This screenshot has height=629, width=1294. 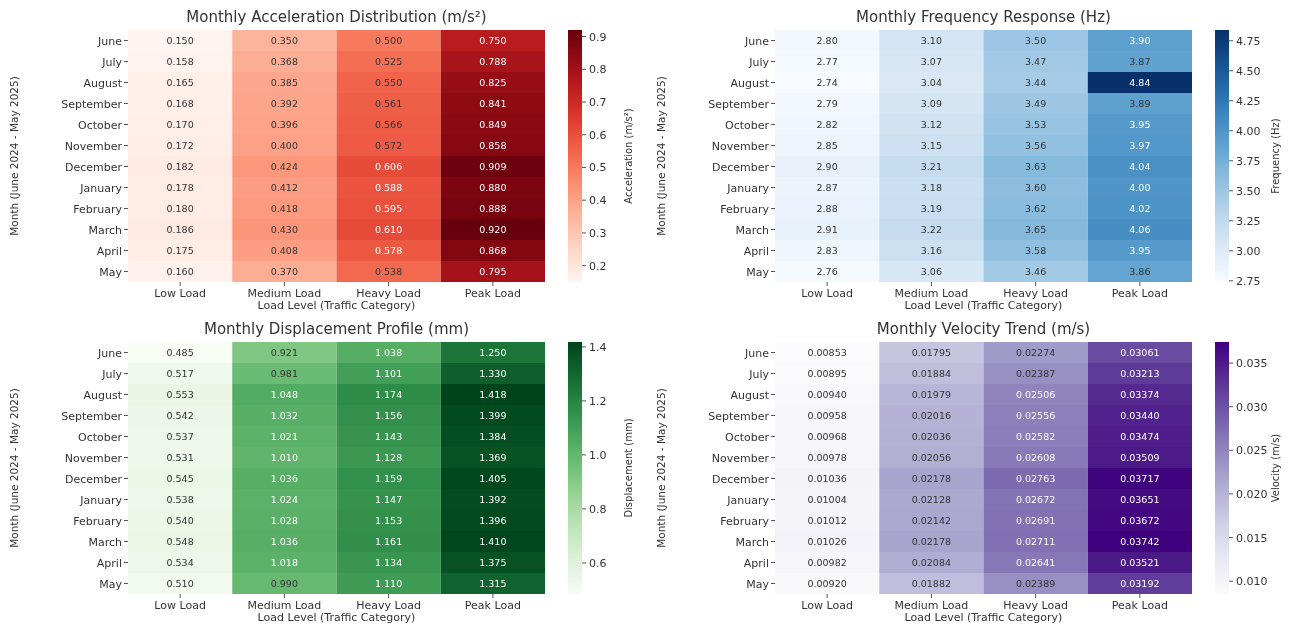 I want to click on data-label: 1.134, so click(x=389, y=562).